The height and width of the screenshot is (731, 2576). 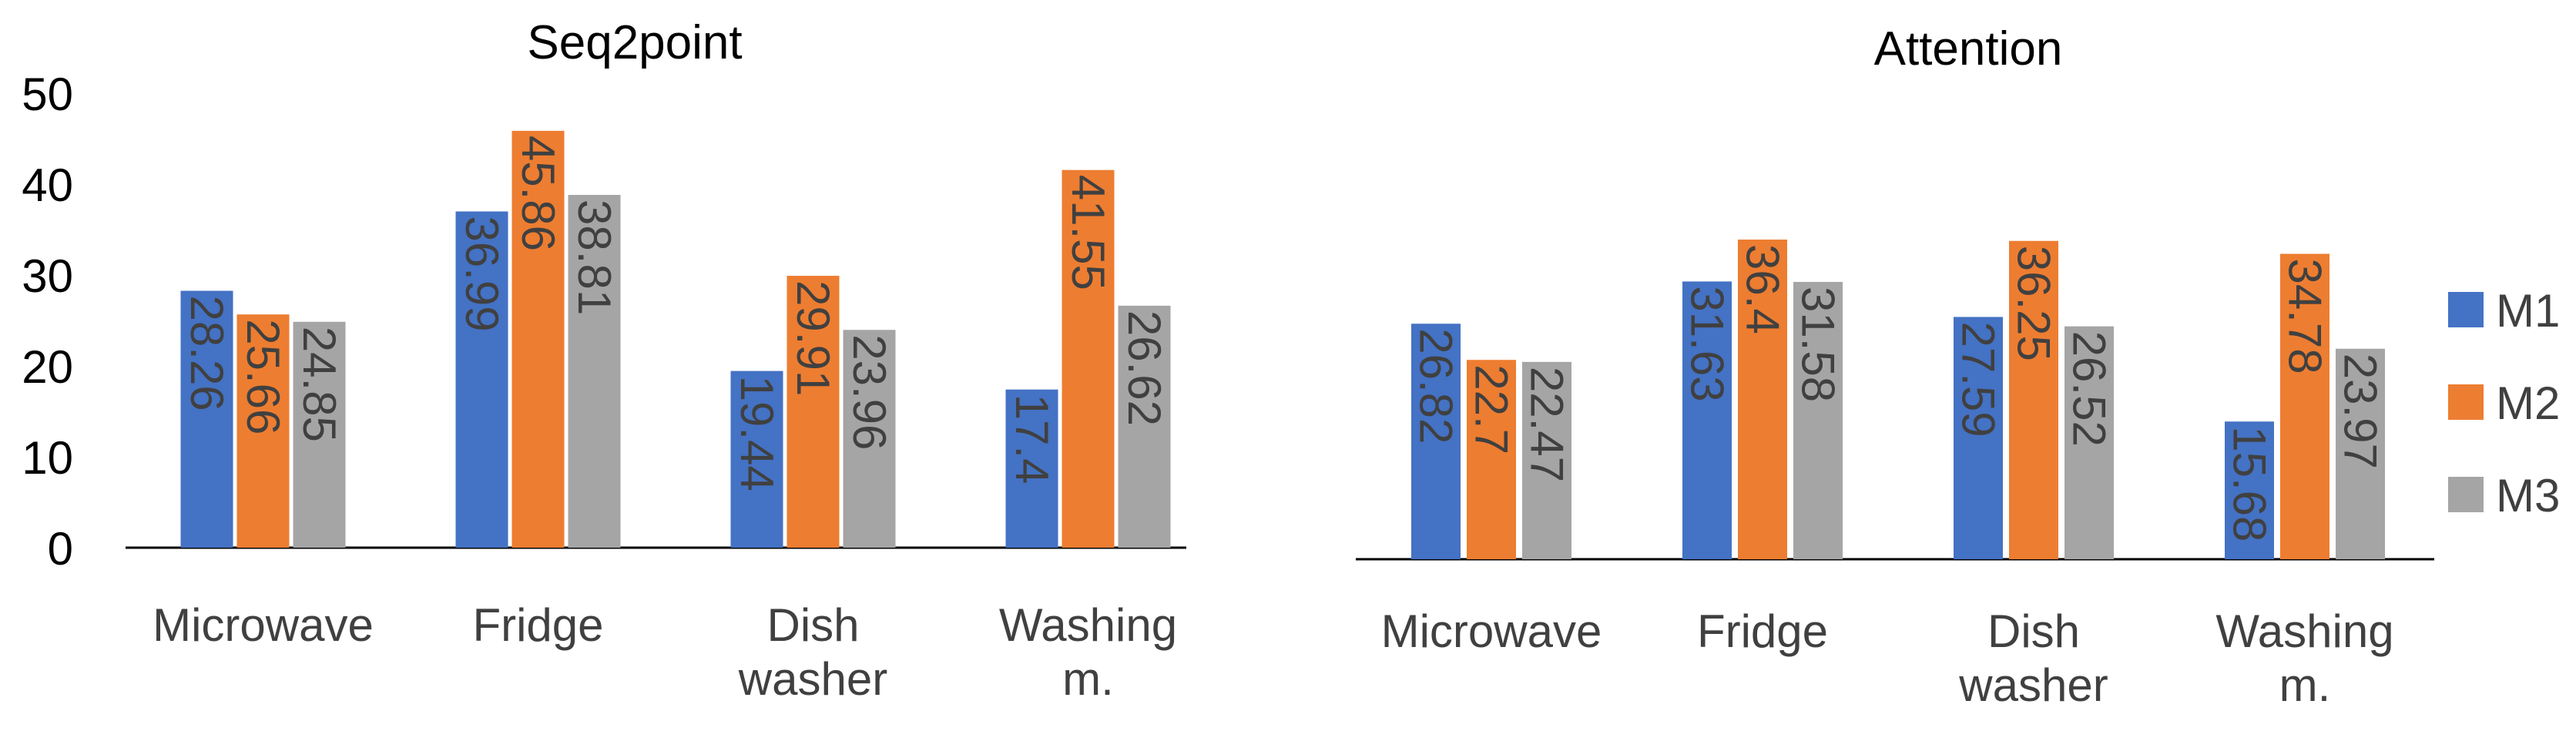 What do you see at coordinates (2528, 495) in the screenshot?
I see `legend-label-m3: M3` at bounding box center [2528, 495].